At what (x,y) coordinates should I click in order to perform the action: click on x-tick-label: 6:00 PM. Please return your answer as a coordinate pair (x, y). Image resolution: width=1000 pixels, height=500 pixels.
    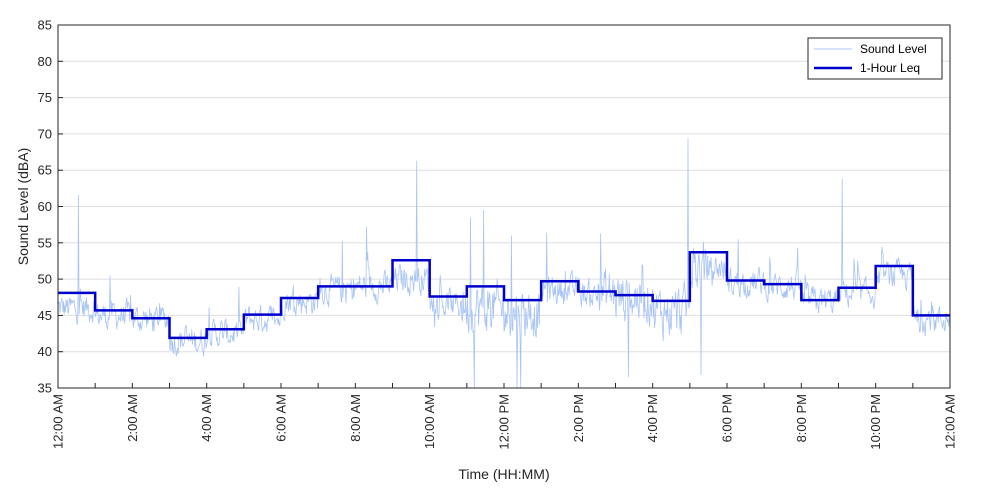
    Looking at the image, I should click on (727, 418).